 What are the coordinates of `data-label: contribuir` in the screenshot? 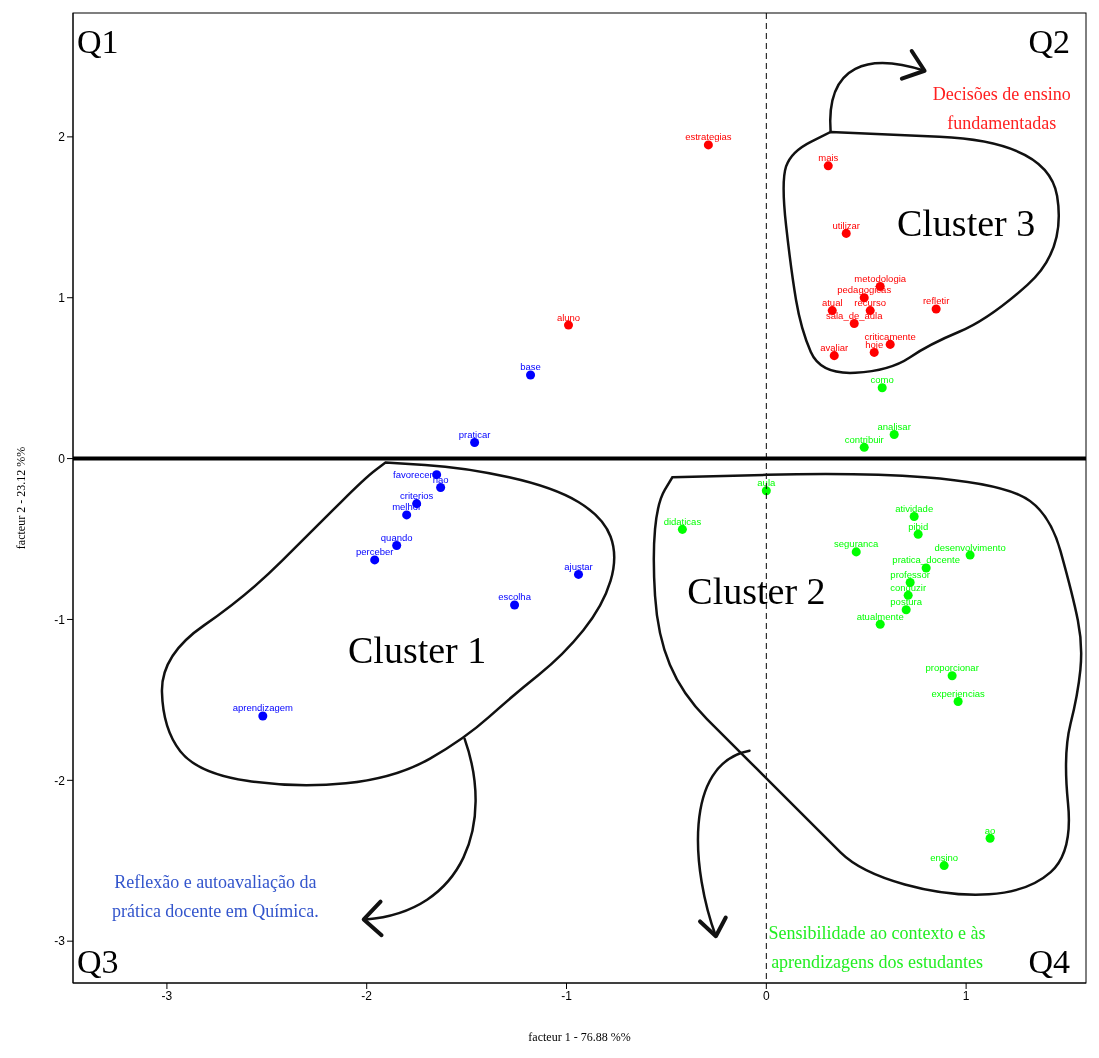 It's located at (864, 439).